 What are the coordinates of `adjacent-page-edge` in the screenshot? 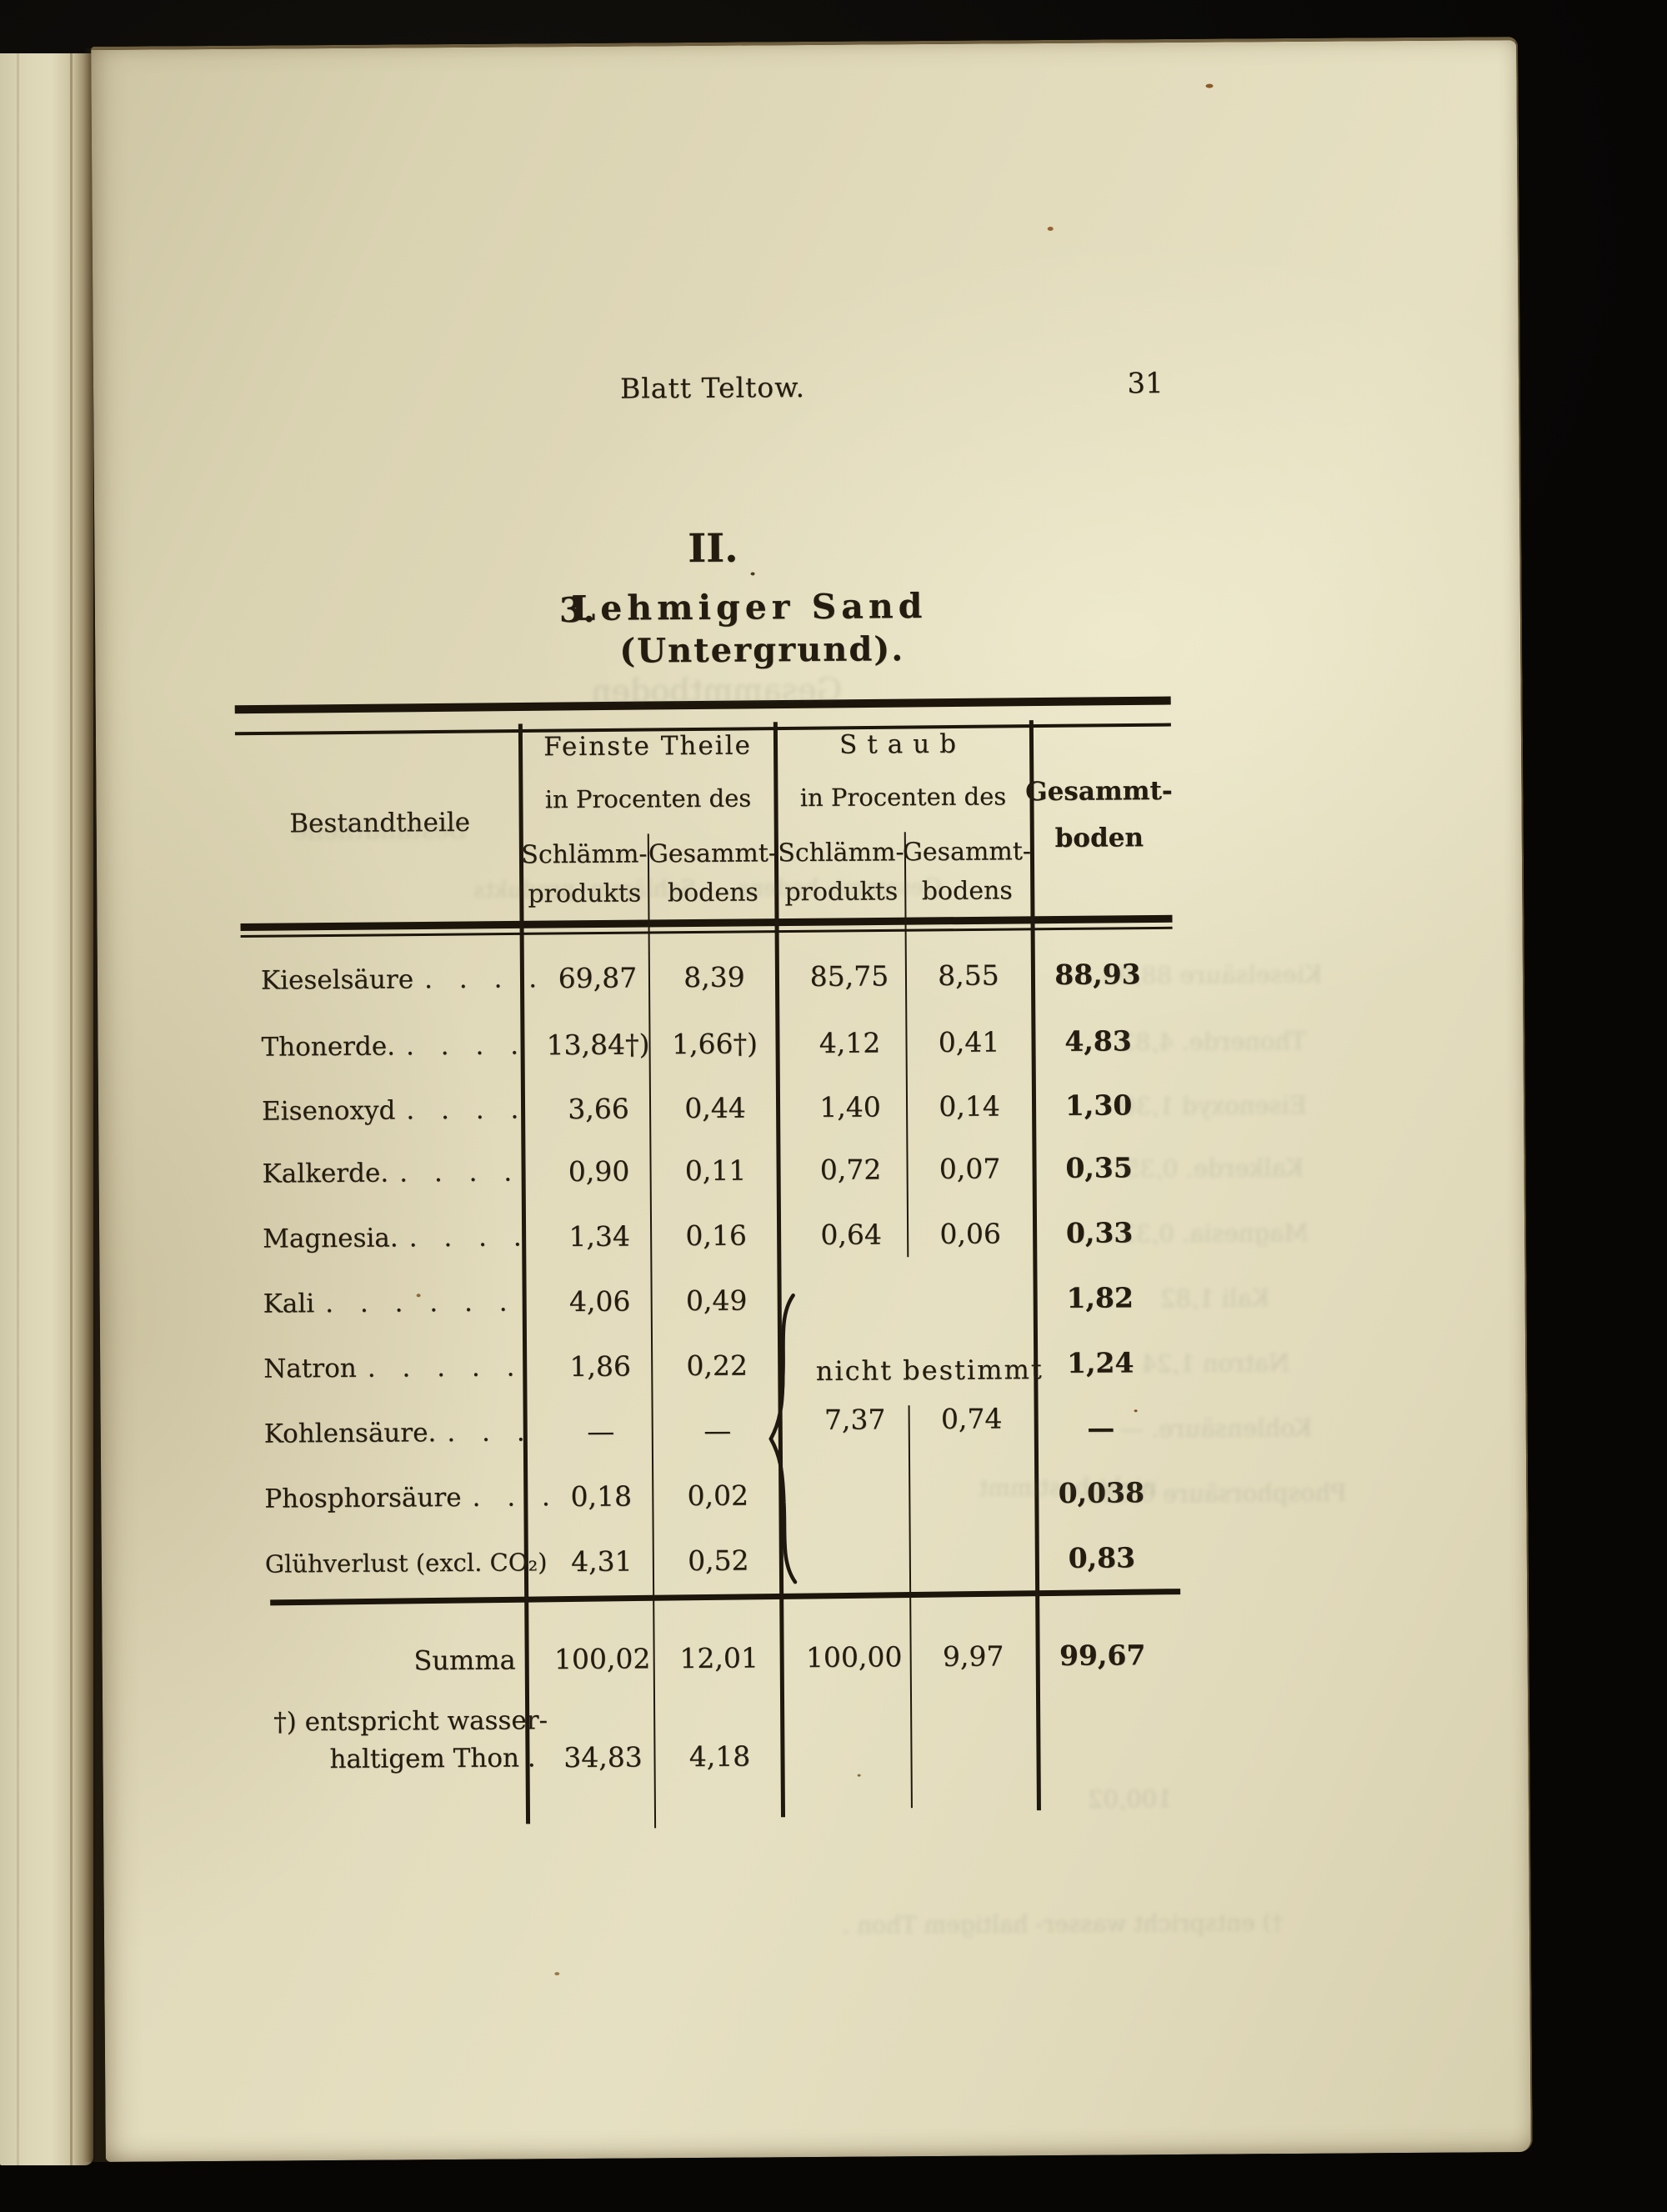 It's located at (46, 1109).